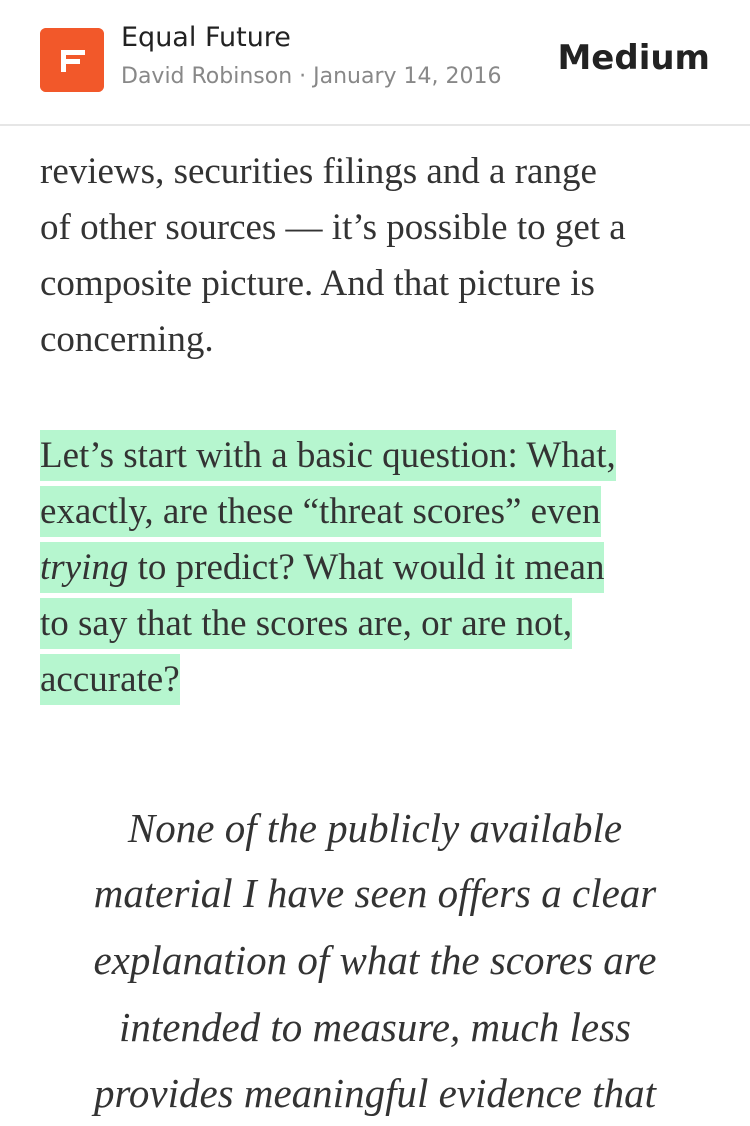 The width and height of the screenshot is (750, 1126). Describe the element at coordinates (72, 60) in the screenshot. I see `publication-logo` at that location.